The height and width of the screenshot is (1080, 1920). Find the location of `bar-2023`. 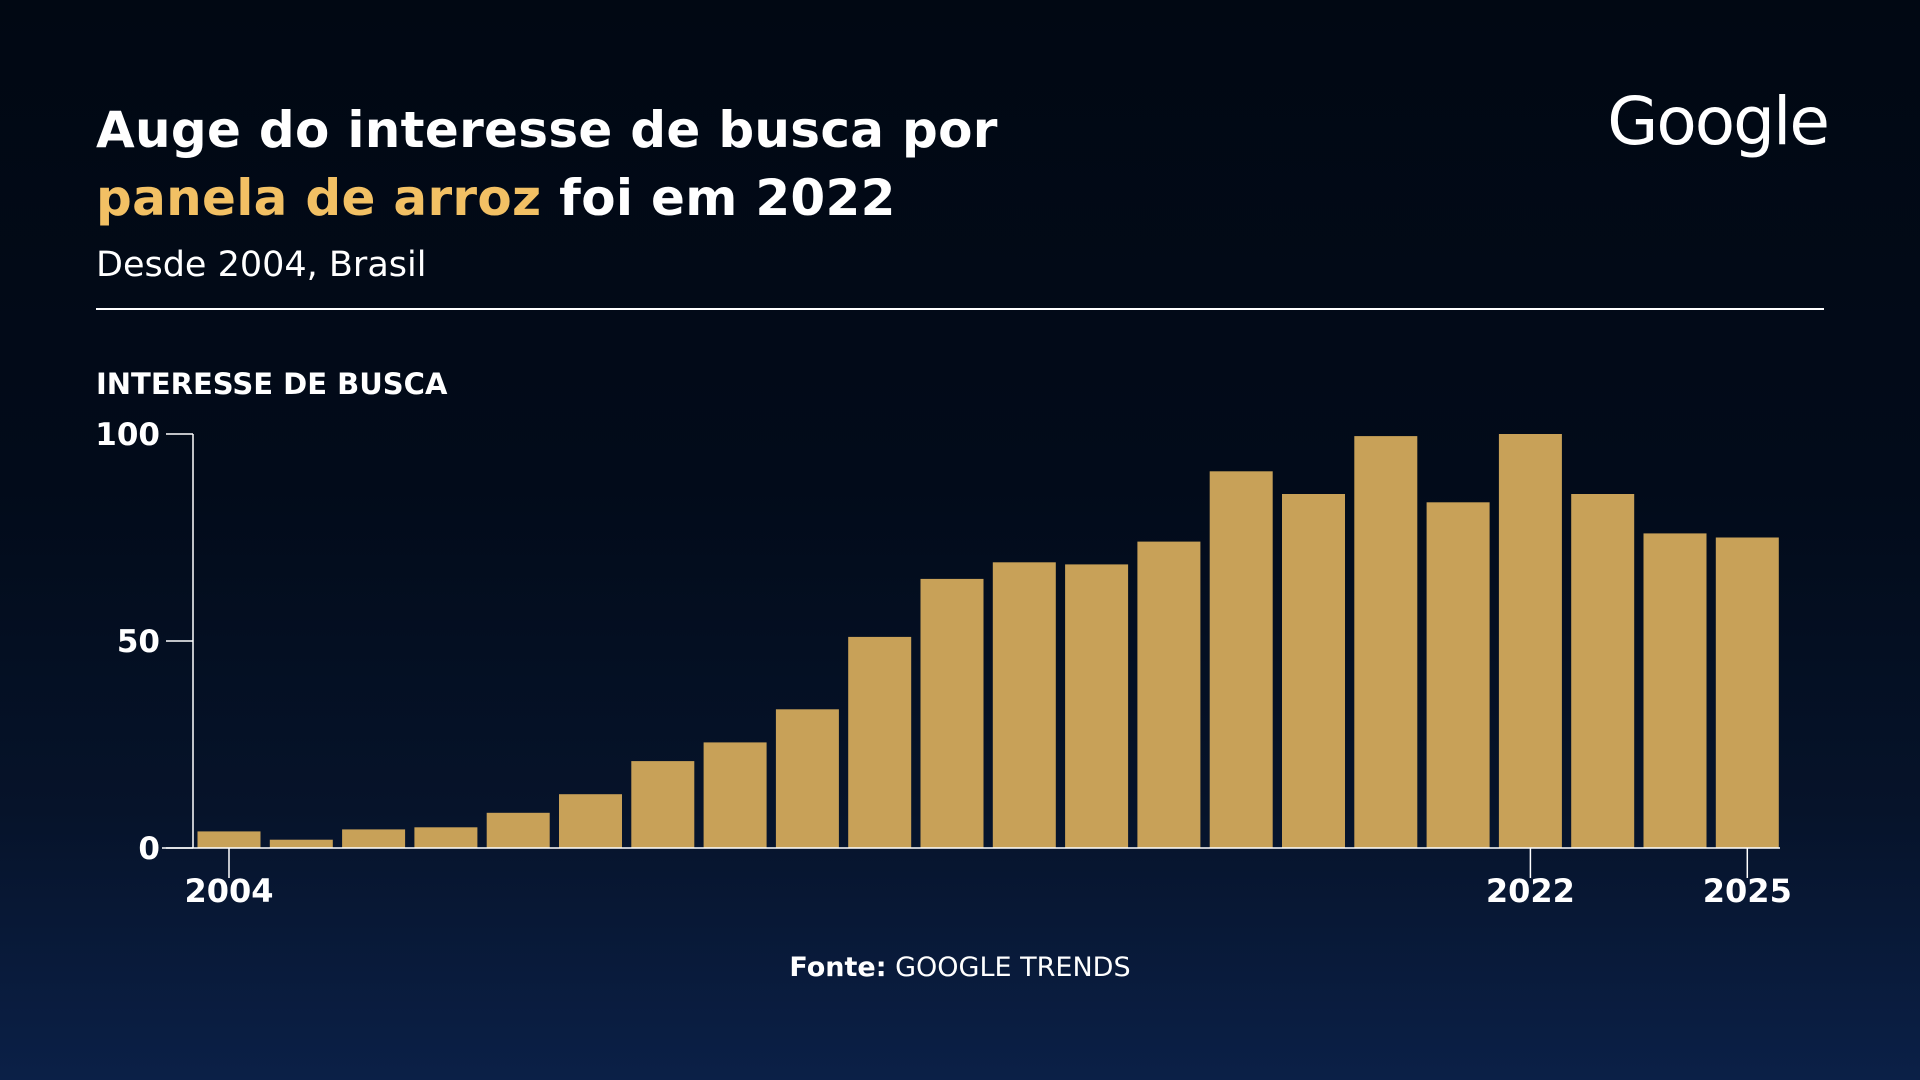

bar-2023 is located at coordinates (1603, 671).